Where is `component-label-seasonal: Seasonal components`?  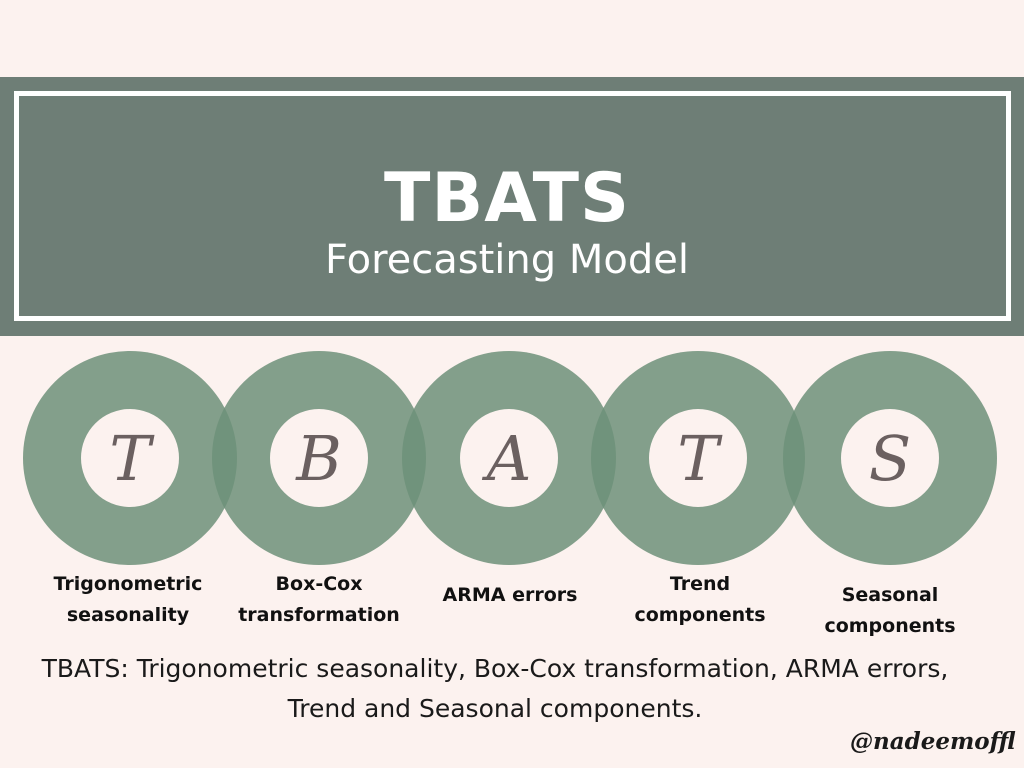 component-label-seasonal: Seasonal components is located at coordinates (890, 611).